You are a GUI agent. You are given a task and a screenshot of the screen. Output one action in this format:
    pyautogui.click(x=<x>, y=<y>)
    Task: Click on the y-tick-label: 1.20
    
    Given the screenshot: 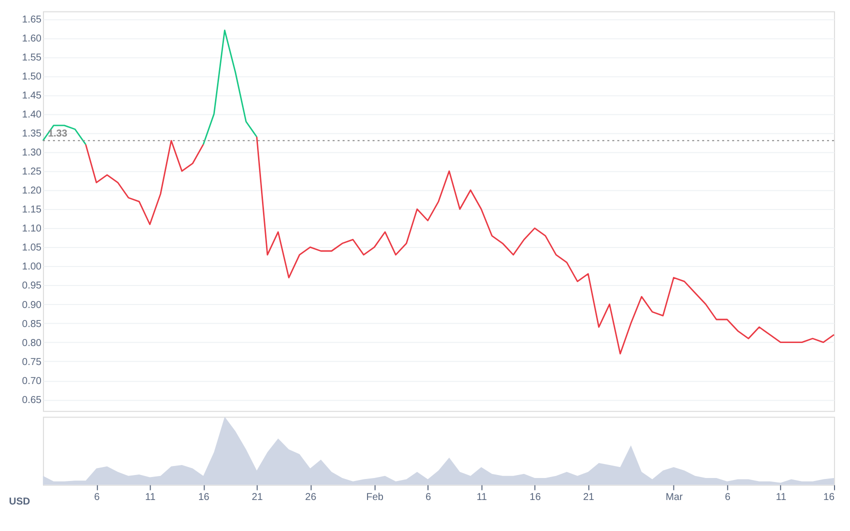 What is the action you would take?
    pyautogui.click(x=32, y=191)
    